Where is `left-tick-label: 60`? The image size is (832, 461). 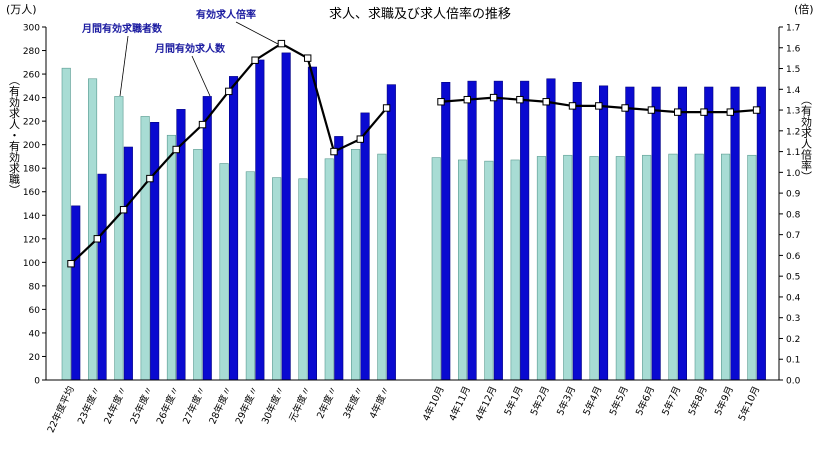 left-tick-label: 60 is located at coordinates (35, 311).